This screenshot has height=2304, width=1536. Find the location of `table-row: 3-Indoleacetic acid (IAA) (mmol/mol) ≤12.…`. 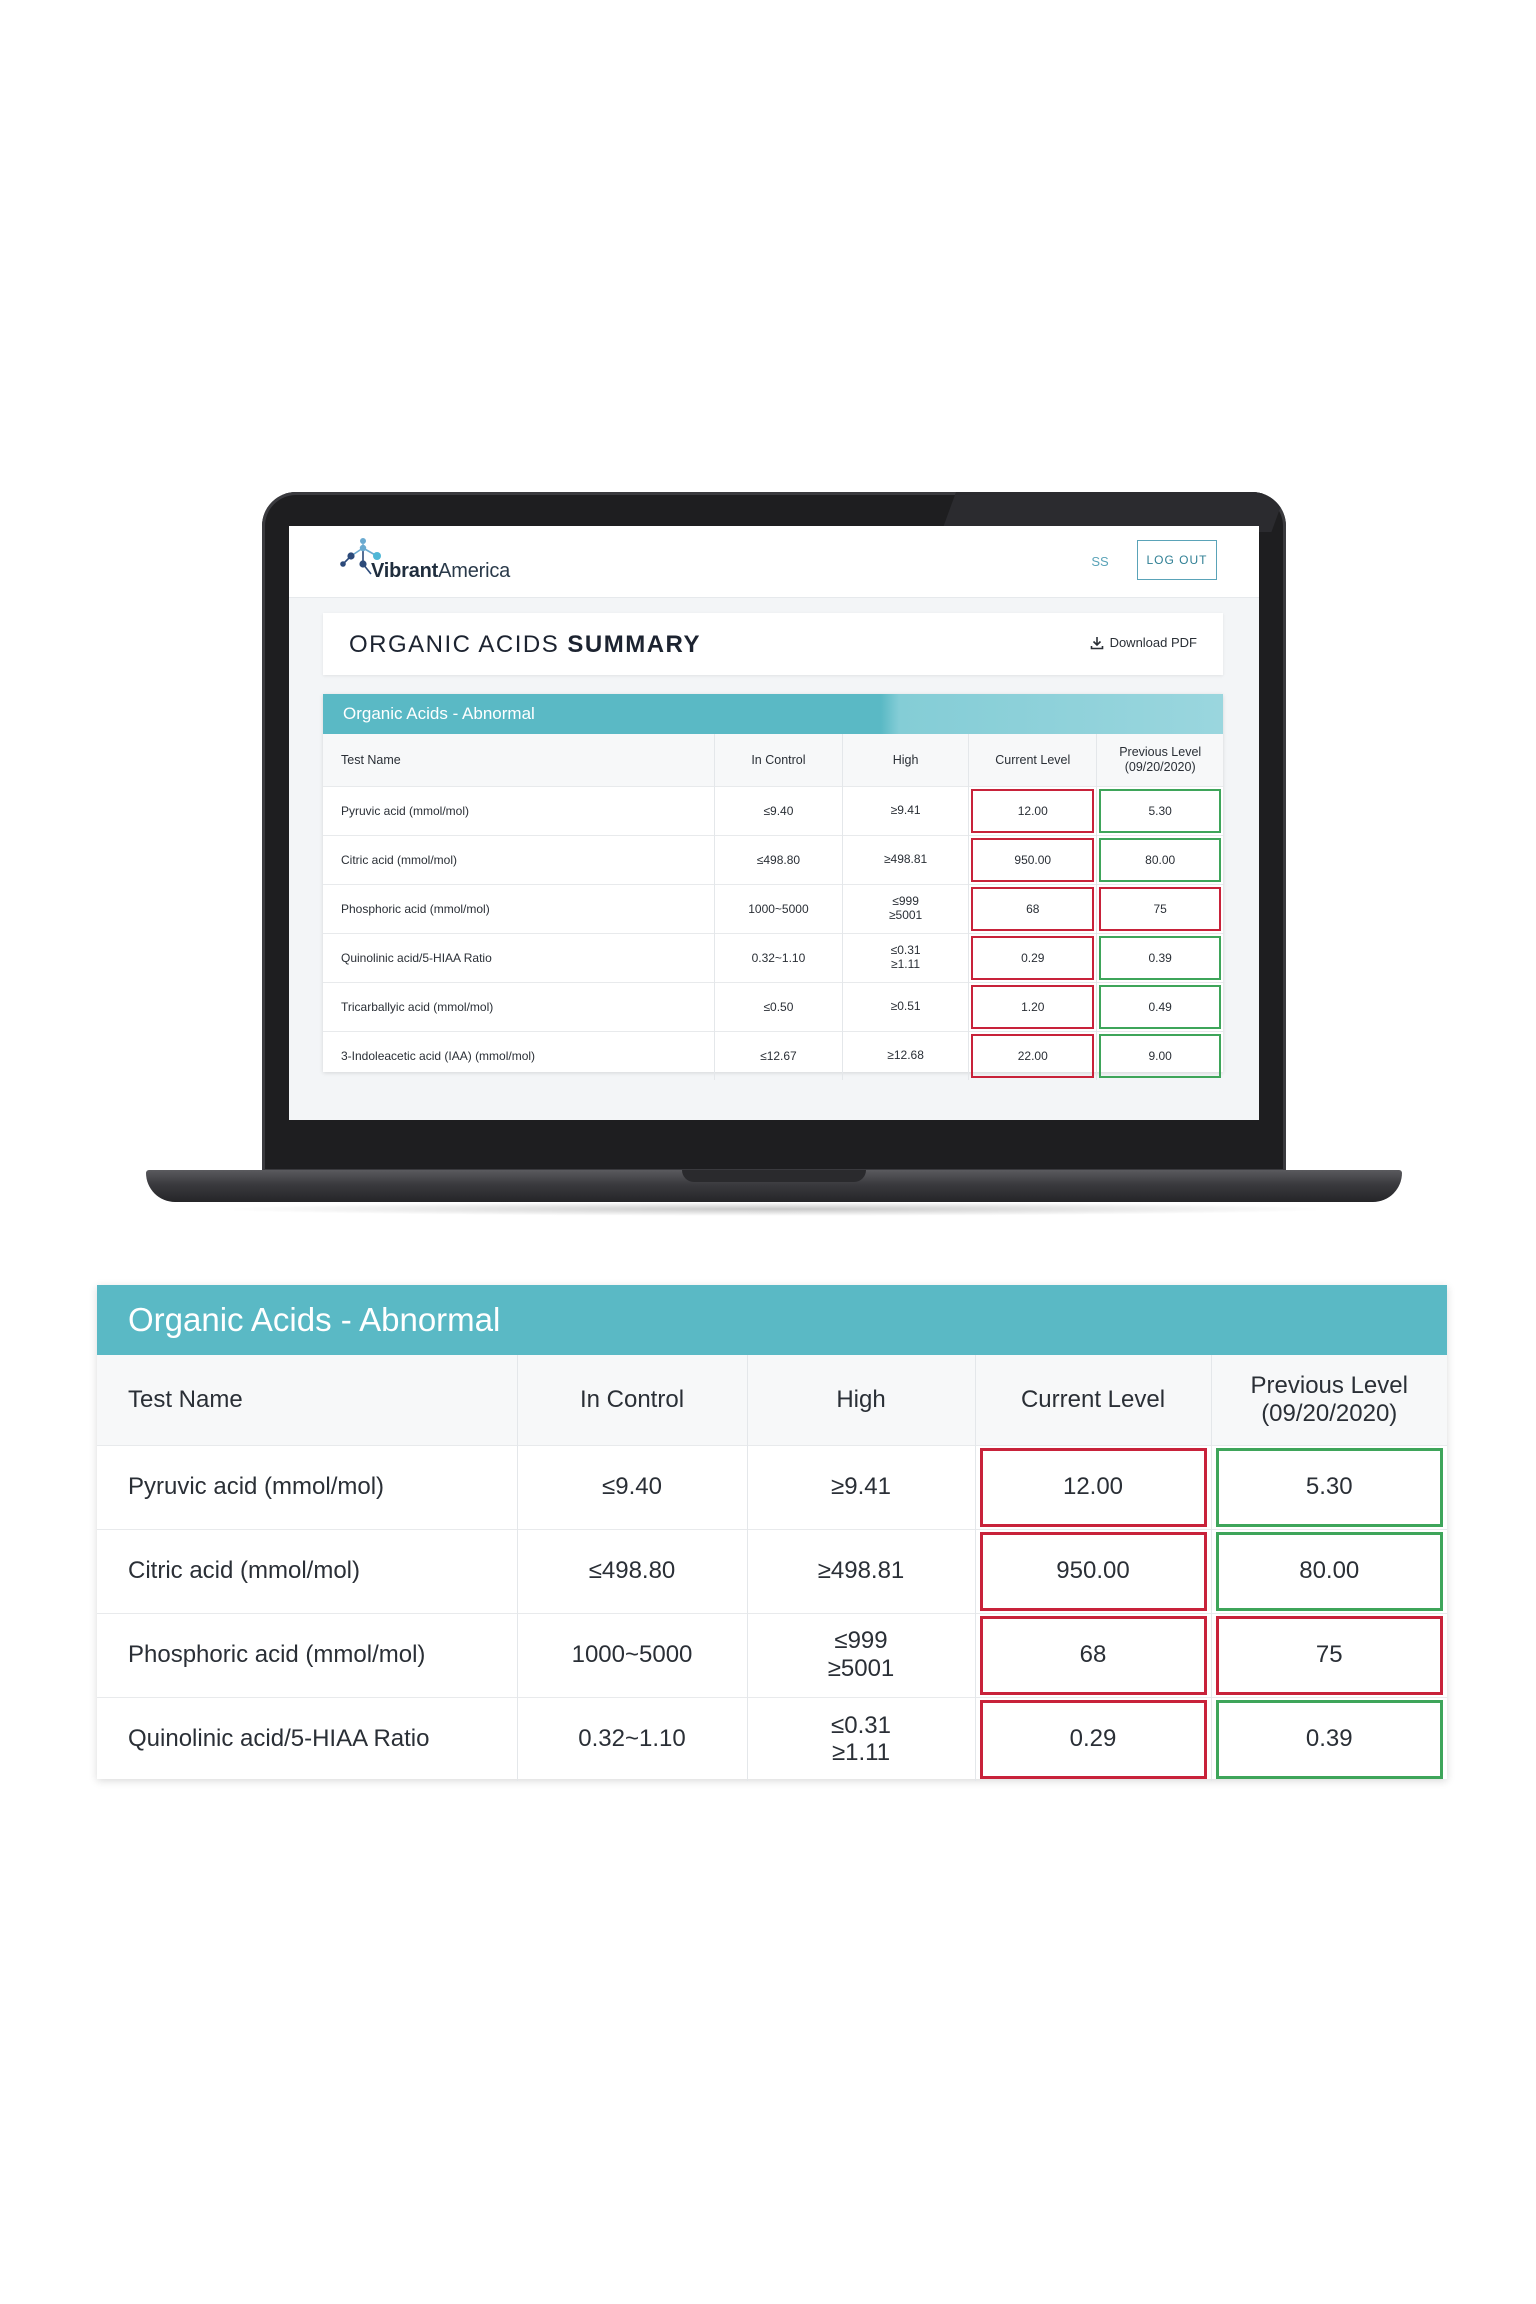

table-row: 3-Indoleacetic acid (IAA) (mmol/mol) ≤12.… is located at coordinates (773, 1055).